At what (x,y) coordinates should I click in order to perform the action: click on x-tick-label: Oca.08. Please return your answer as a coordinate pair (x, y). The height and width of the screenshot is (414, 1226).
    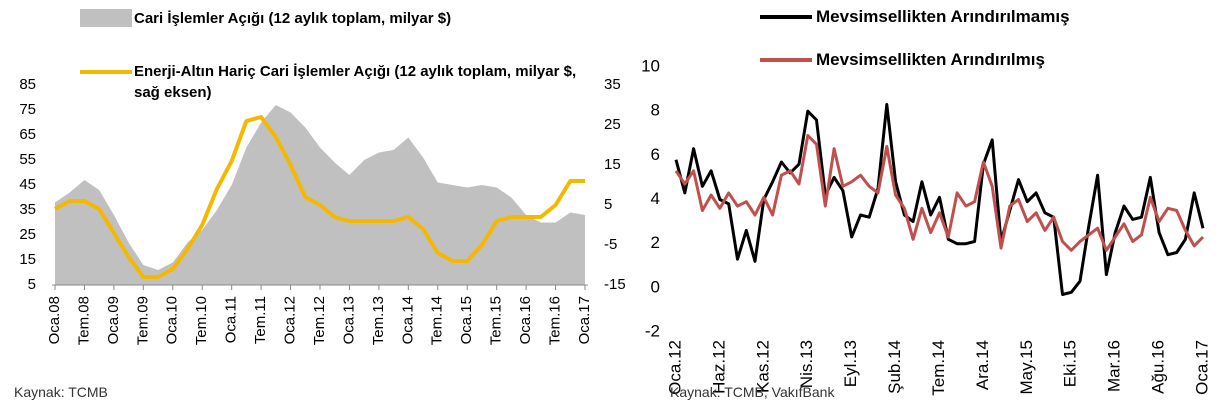
    Looking at the image, I should click on (54, 320).